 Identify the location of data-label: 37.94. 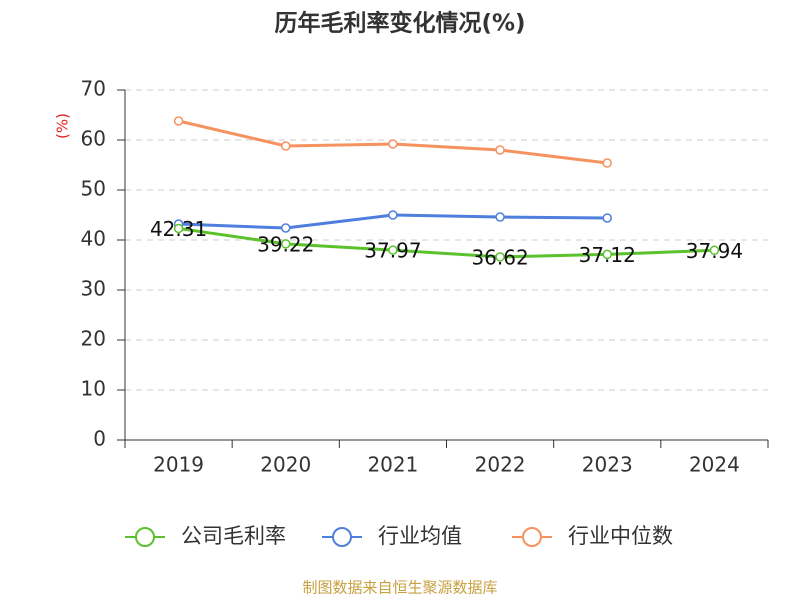
(714, 251).